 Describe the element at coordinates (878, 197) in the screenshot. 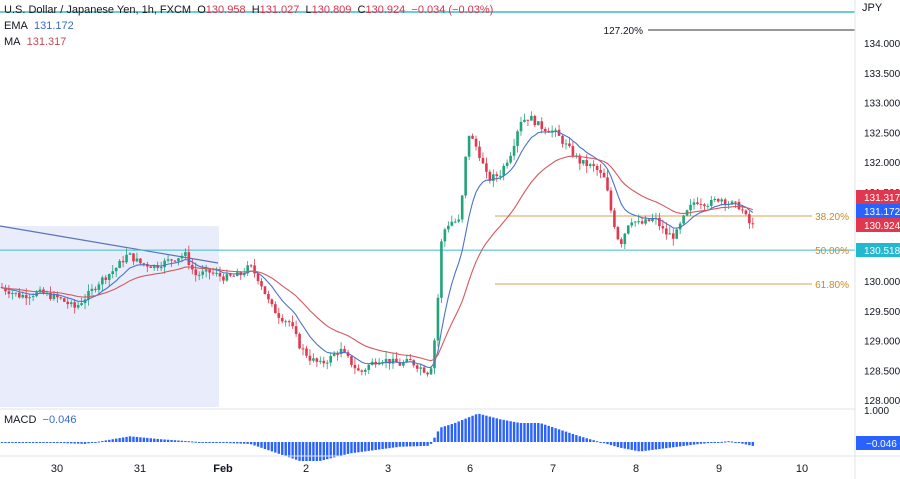

I see `price-tag` at that location.